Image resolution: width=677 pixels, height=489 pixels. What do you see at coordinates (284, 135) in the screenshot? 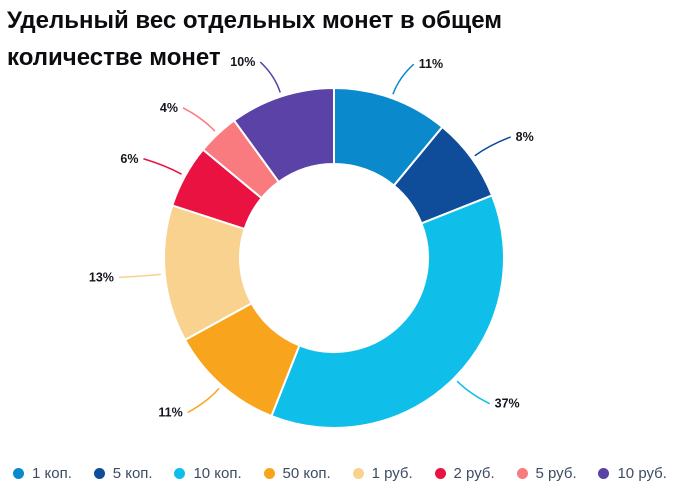
I see `donut-segment-10-руб-` at bounding box center [284, 135].